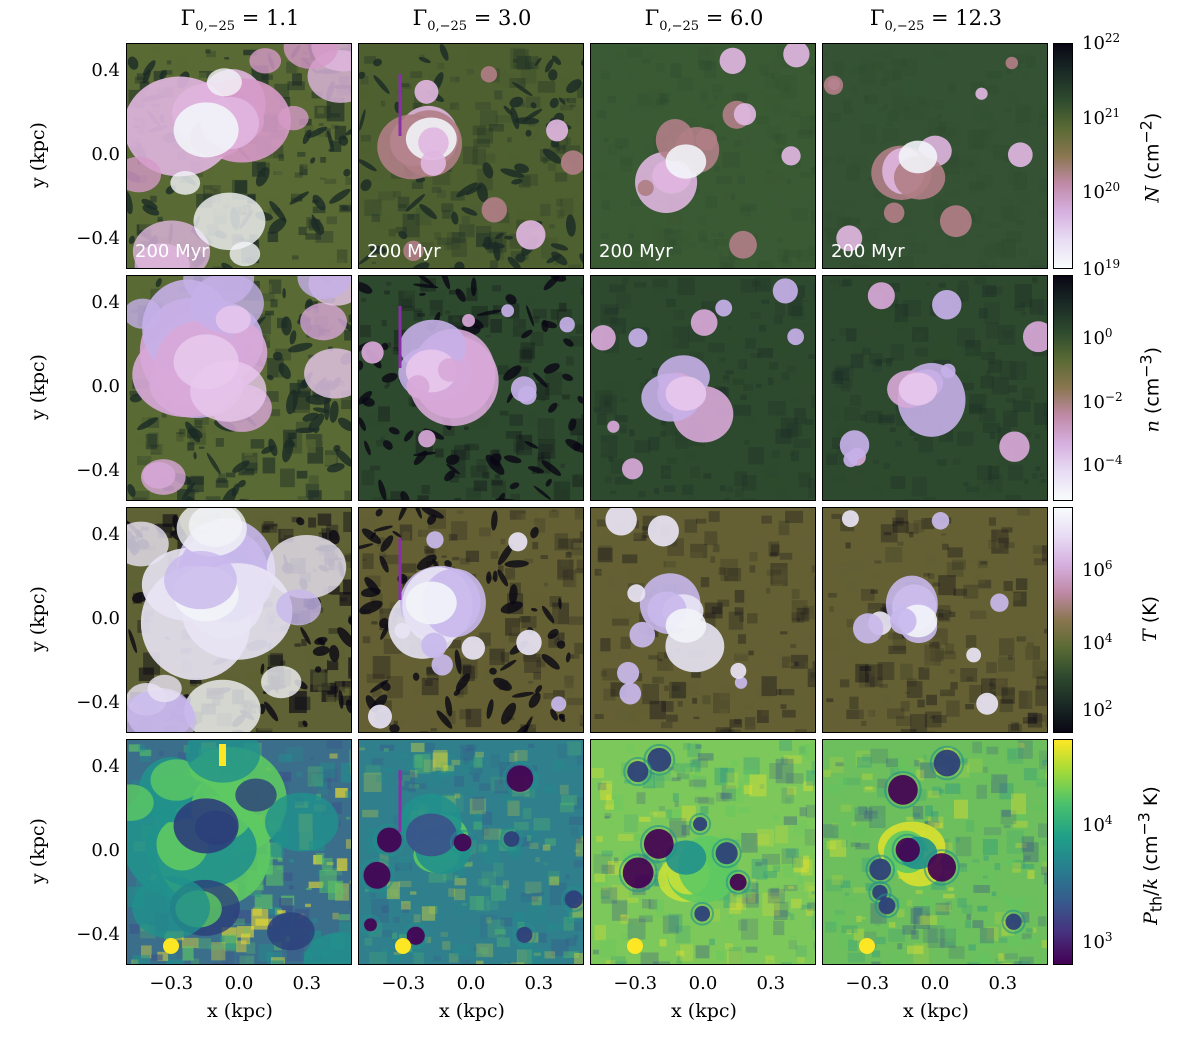 The height and width of the screenshot is (1043, 1200). What do you see at coordinates (1101, 117) in the screenshot?
I see `colorbar-tick-label: 10²¹` at bounding box center [1101, 117].